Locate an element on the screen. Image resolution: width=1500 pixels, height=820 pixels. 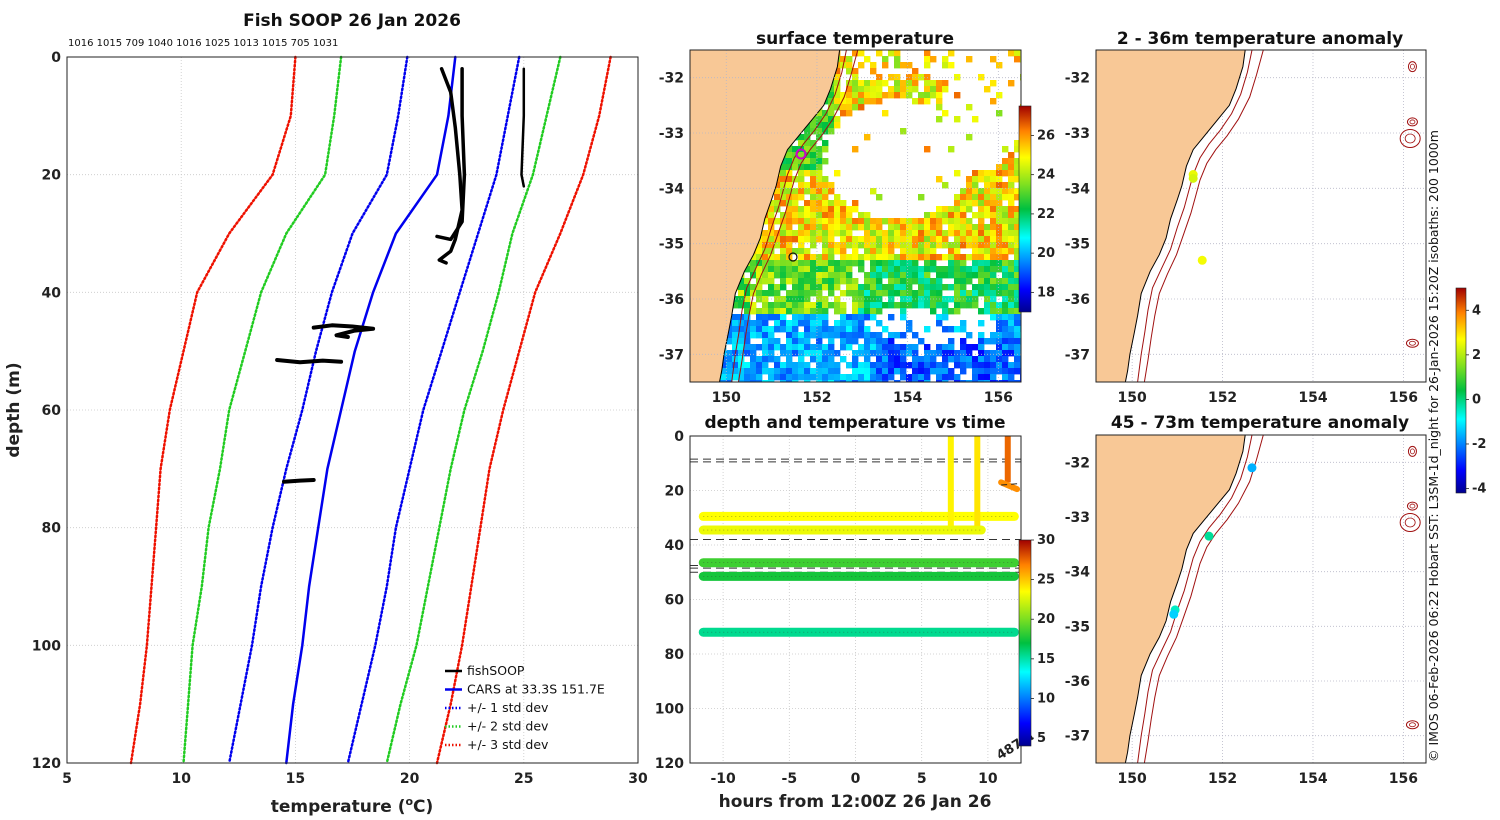
profile-series-fishsoop-e is located at coordinates (309, 361).